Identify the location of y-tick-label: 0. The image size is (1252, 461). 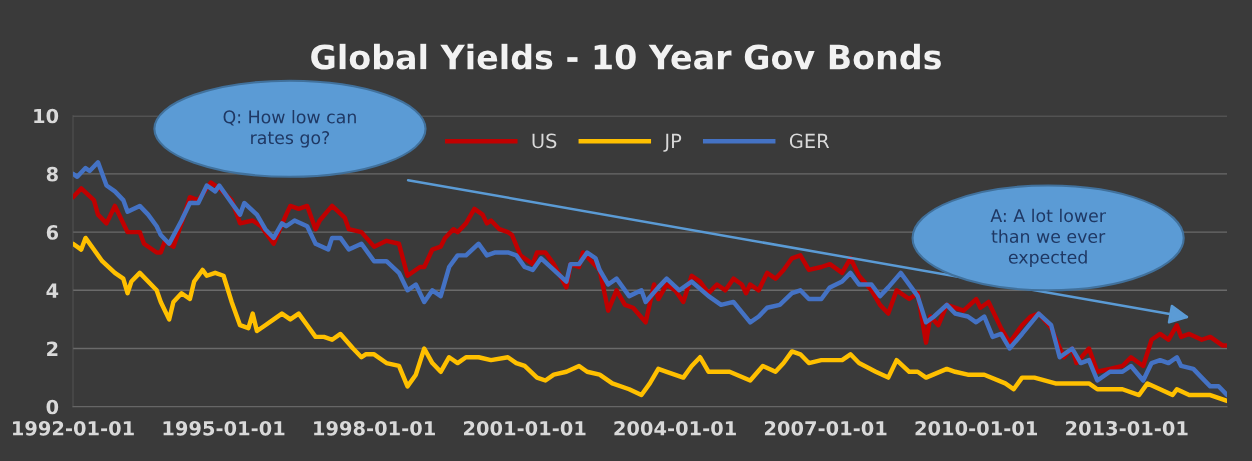
(52, 407).